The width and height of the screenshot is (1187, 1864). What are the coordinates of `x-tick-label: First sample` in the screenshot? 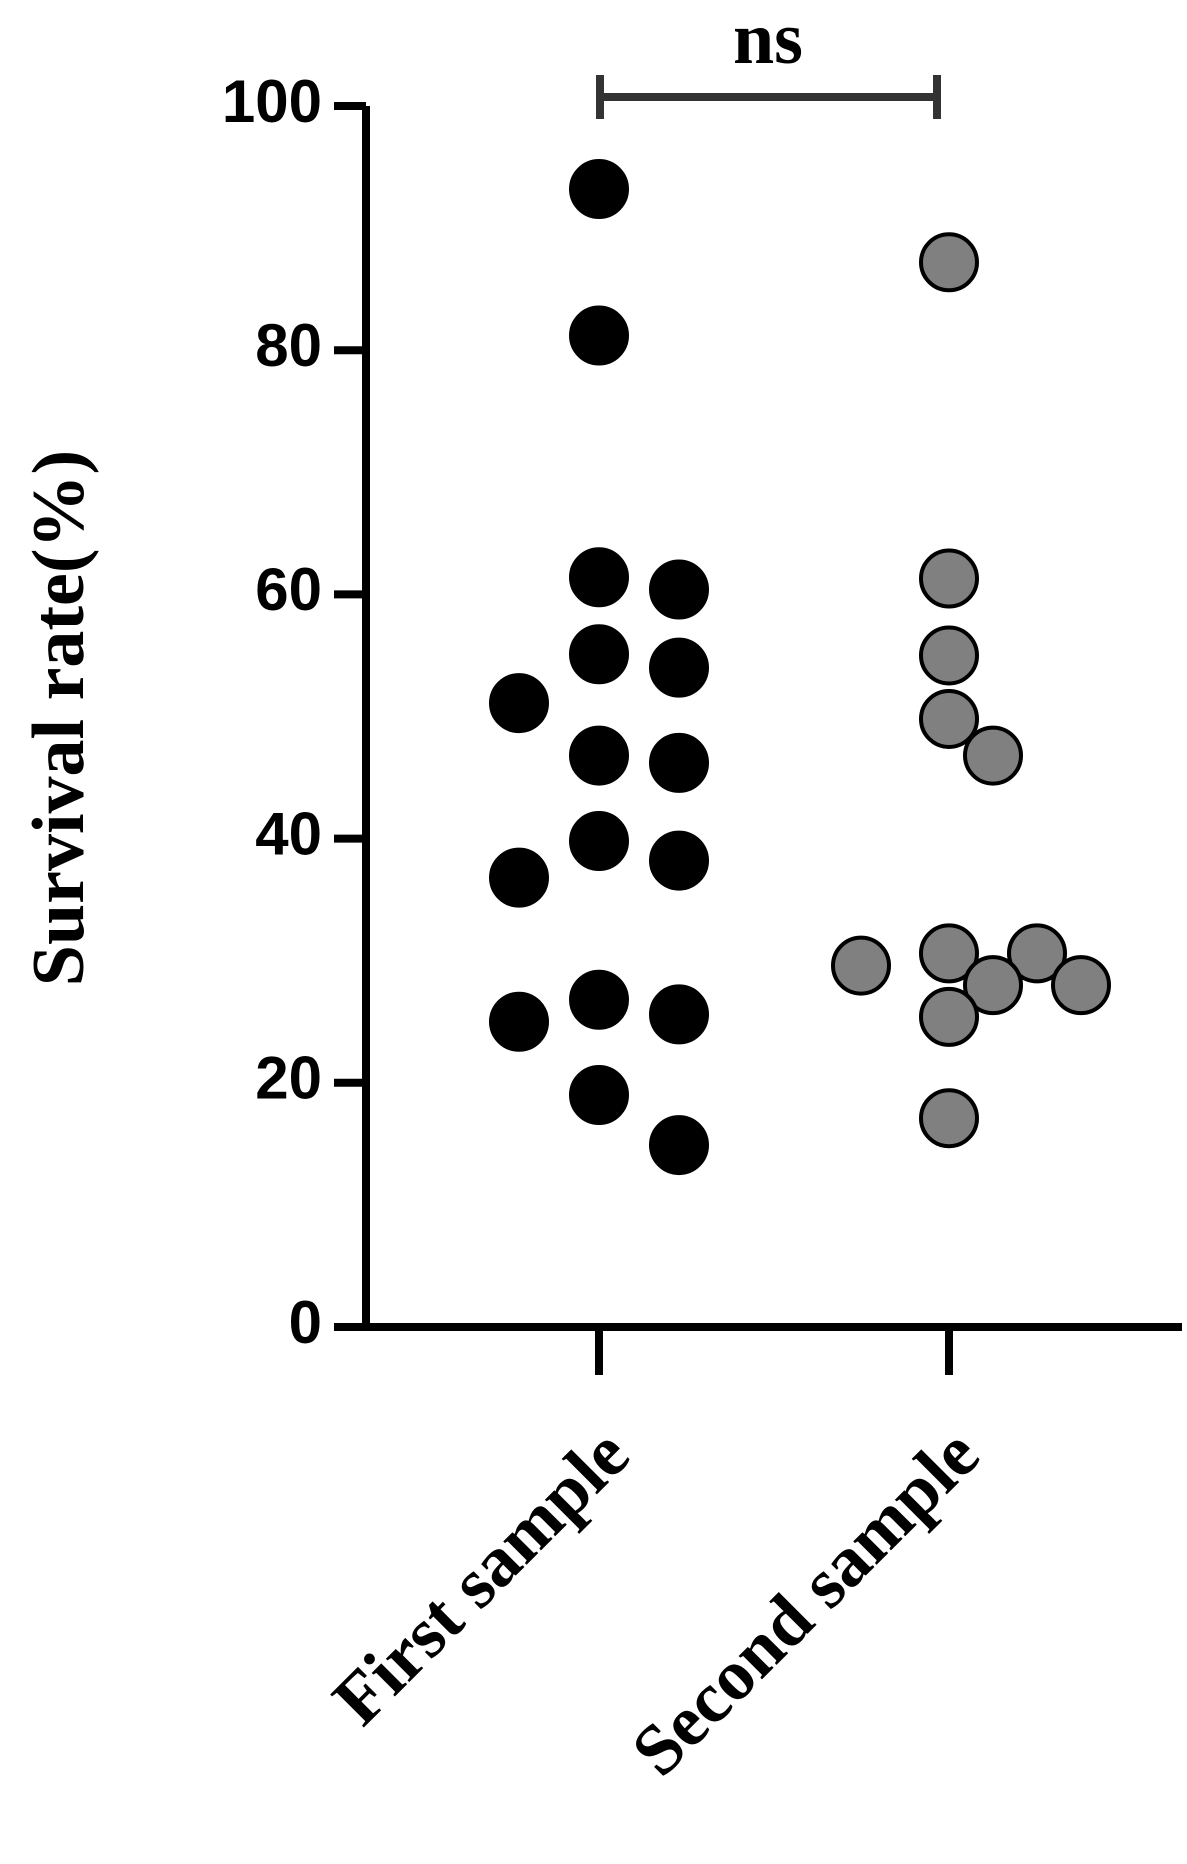 It's located at (480, 1576).